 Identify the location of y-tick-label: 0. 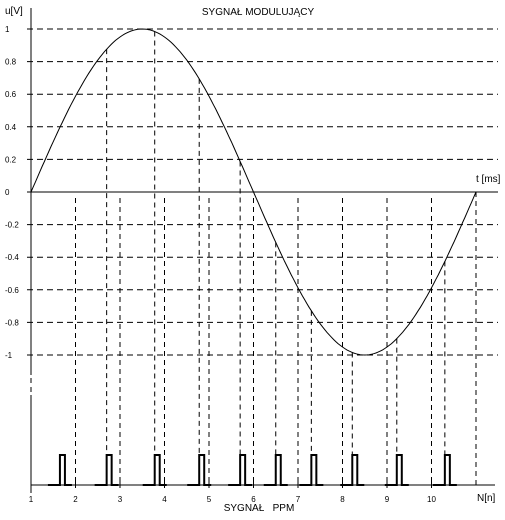
(7, 192).